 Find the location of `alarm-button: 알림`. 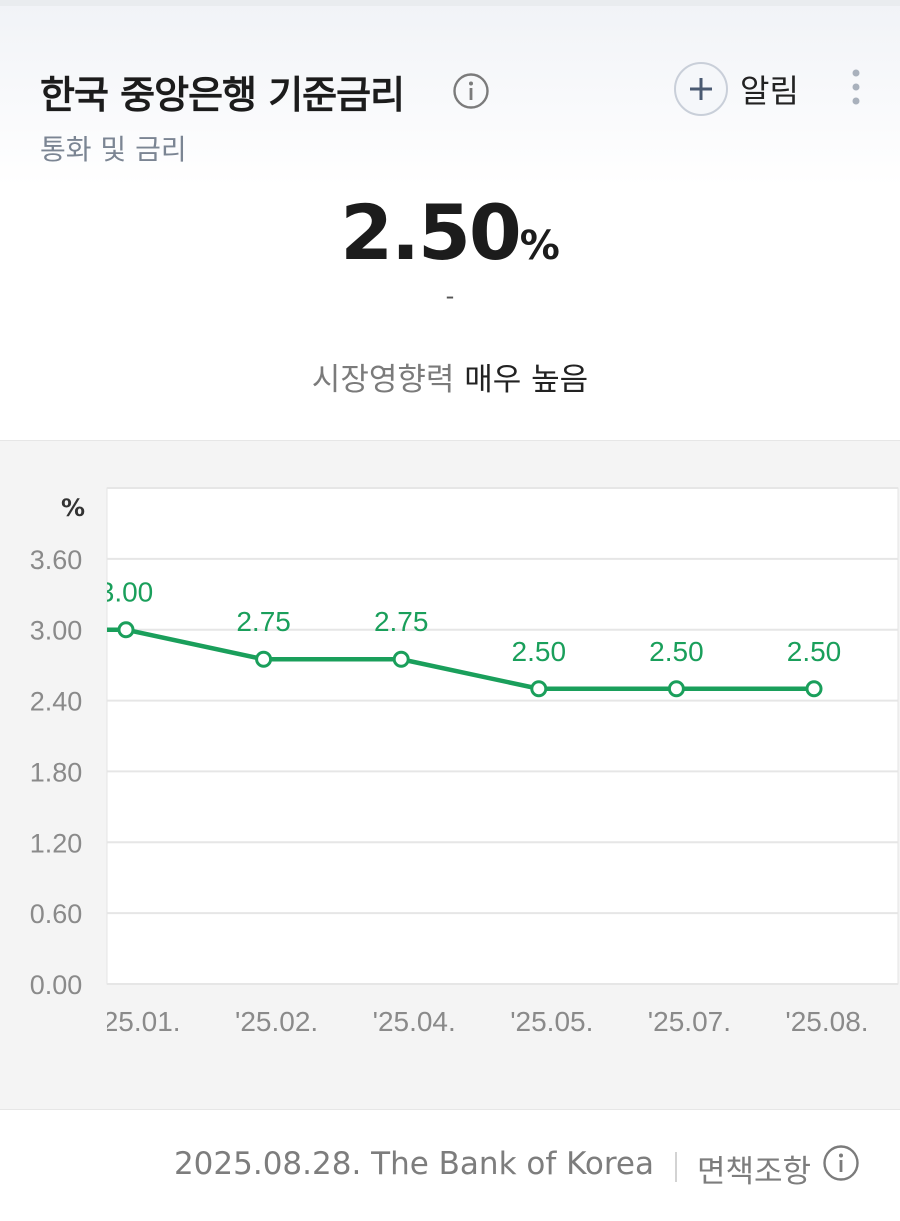

alarm-button: 알림 is located at coordinates (744, 89).